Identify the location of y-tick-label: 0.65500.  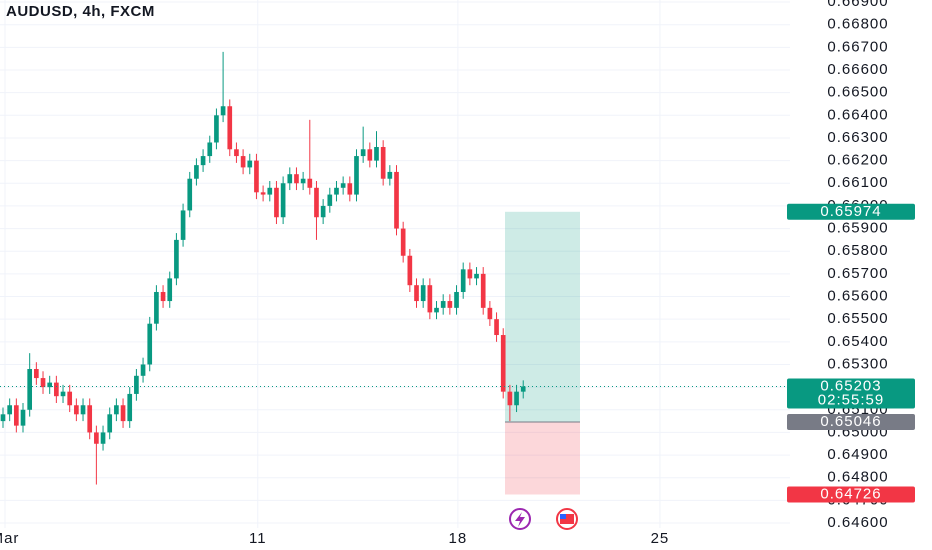
(857, 318).